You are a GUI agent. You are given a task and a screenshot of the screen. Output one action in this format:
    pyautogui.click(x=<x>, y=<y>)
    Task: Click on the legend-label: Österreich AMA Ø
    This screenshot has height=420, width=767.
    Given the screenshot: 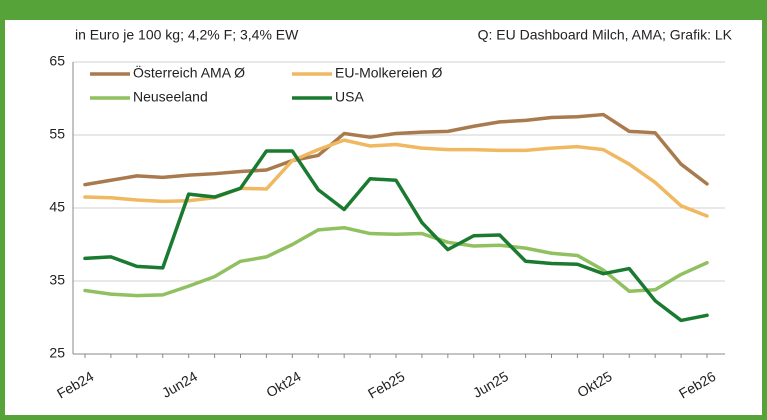 What is the action you would take?
    pyautogui.click(x=189, y=72)
    